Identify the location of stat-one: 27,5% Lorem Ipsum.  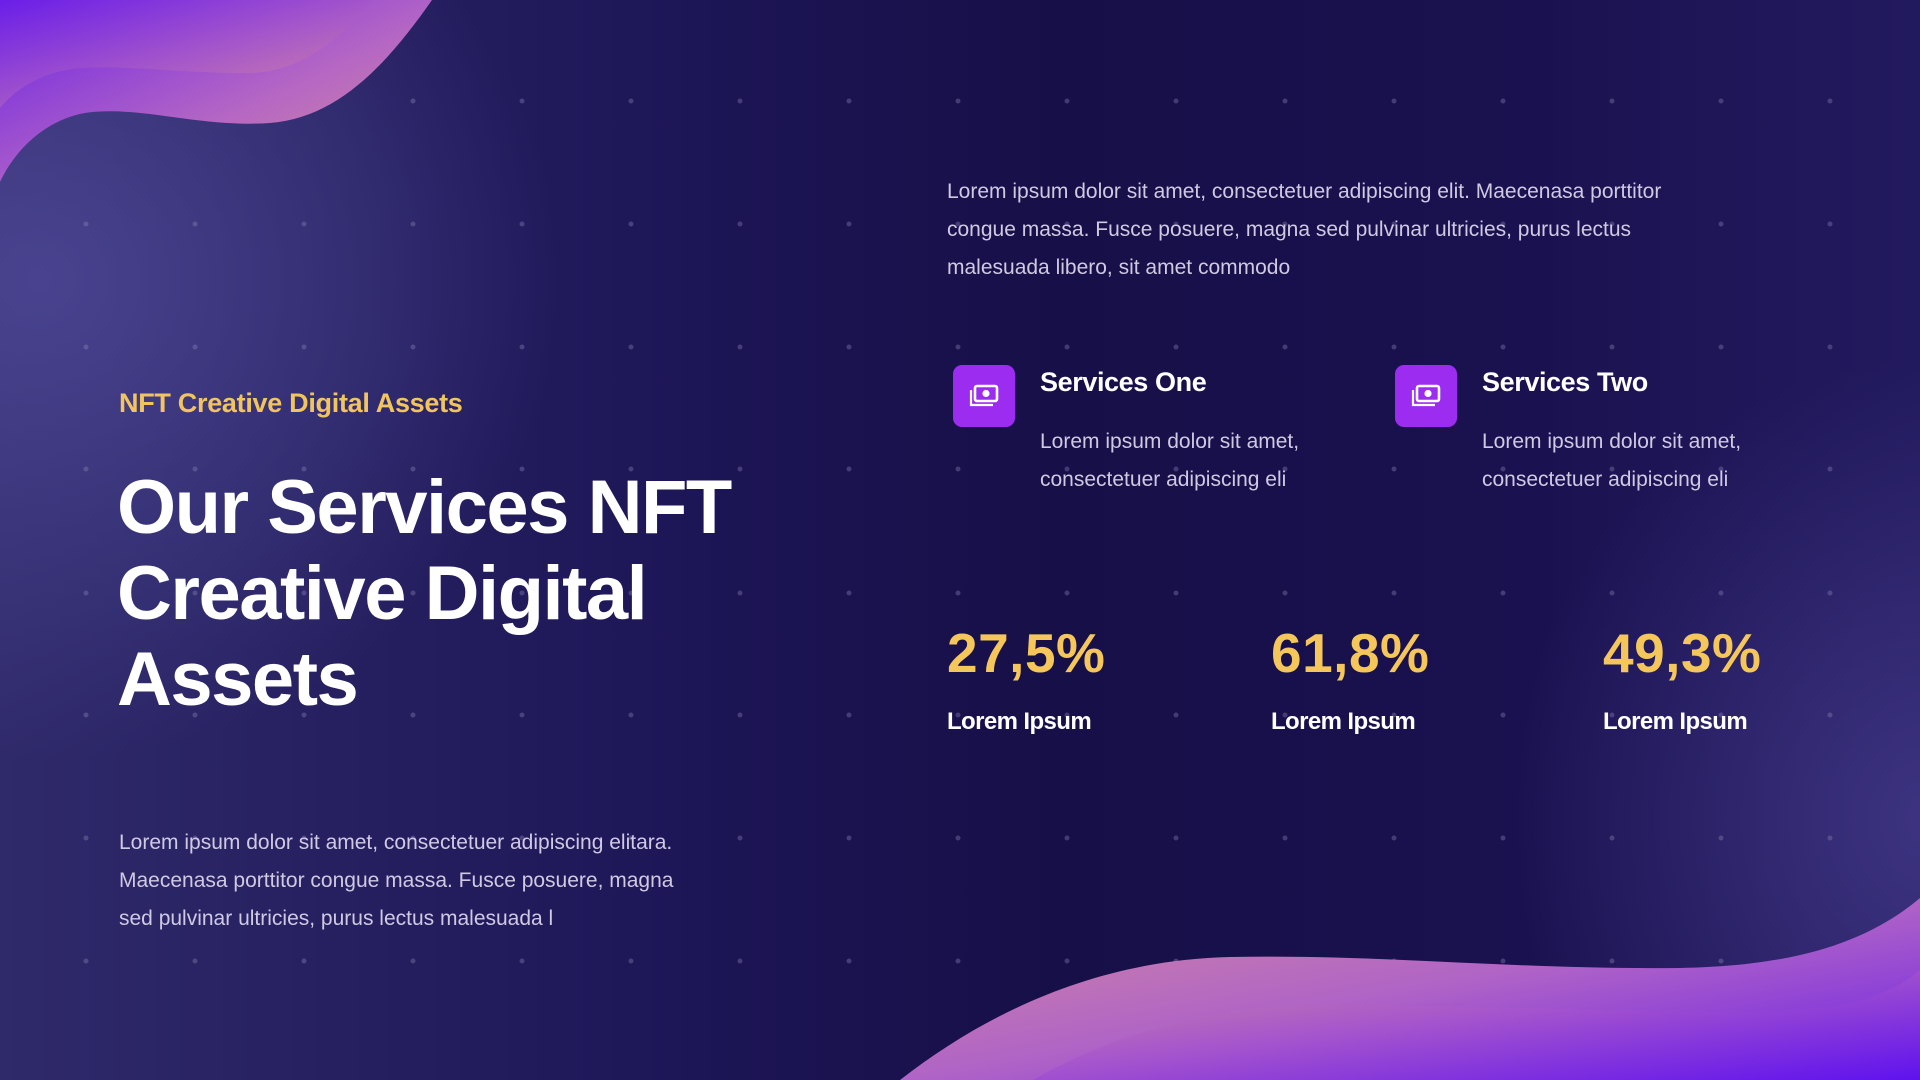
(1026, 678).